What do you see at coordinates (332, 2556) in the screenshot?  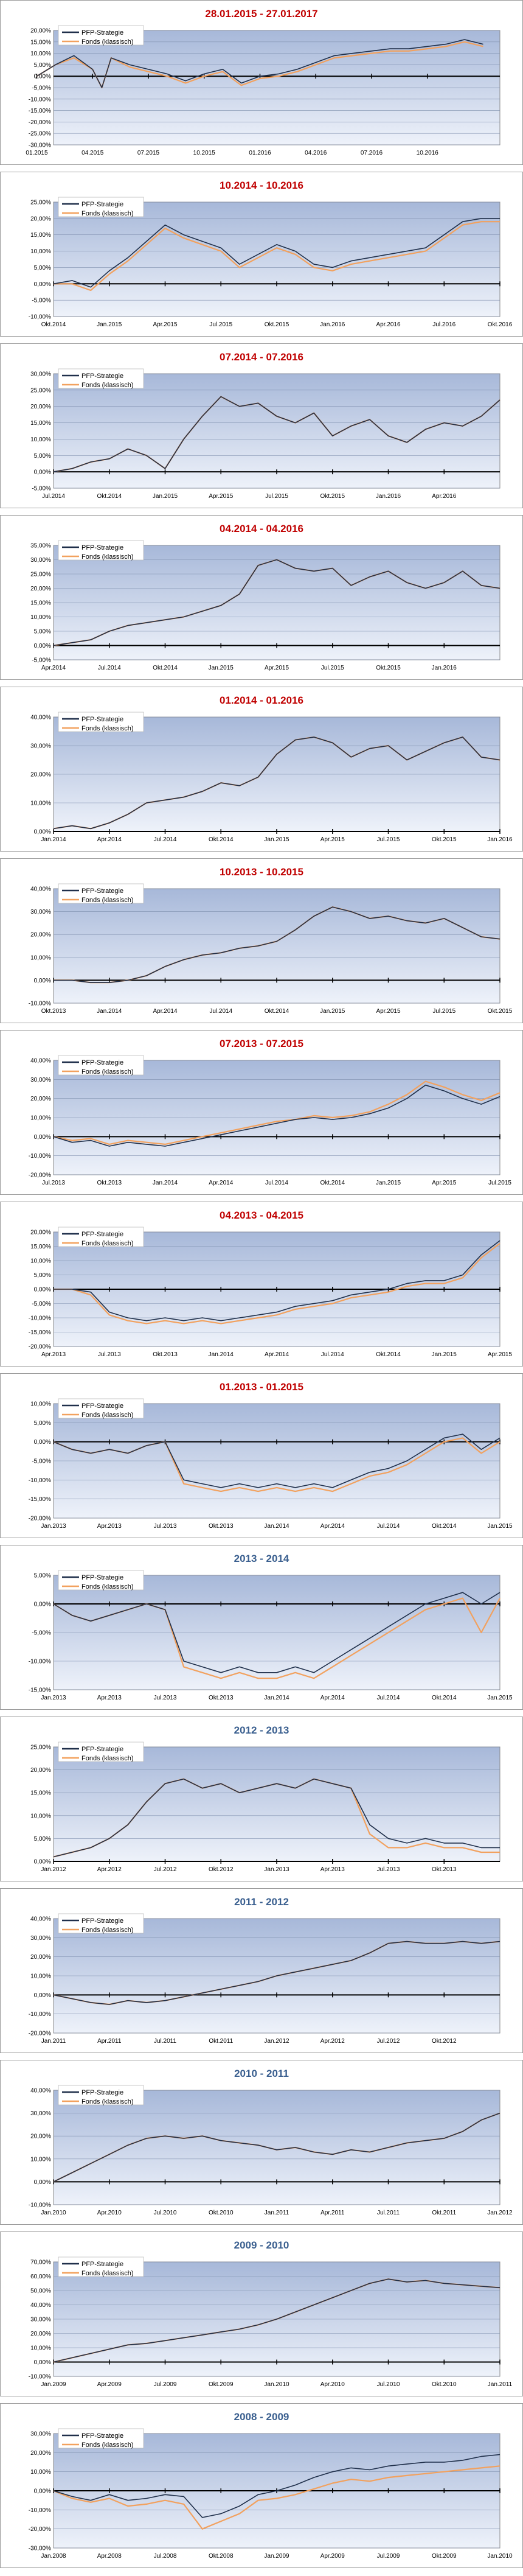 I see `x-tick-label: Apr.2009` at bounding box center [332, 2556].